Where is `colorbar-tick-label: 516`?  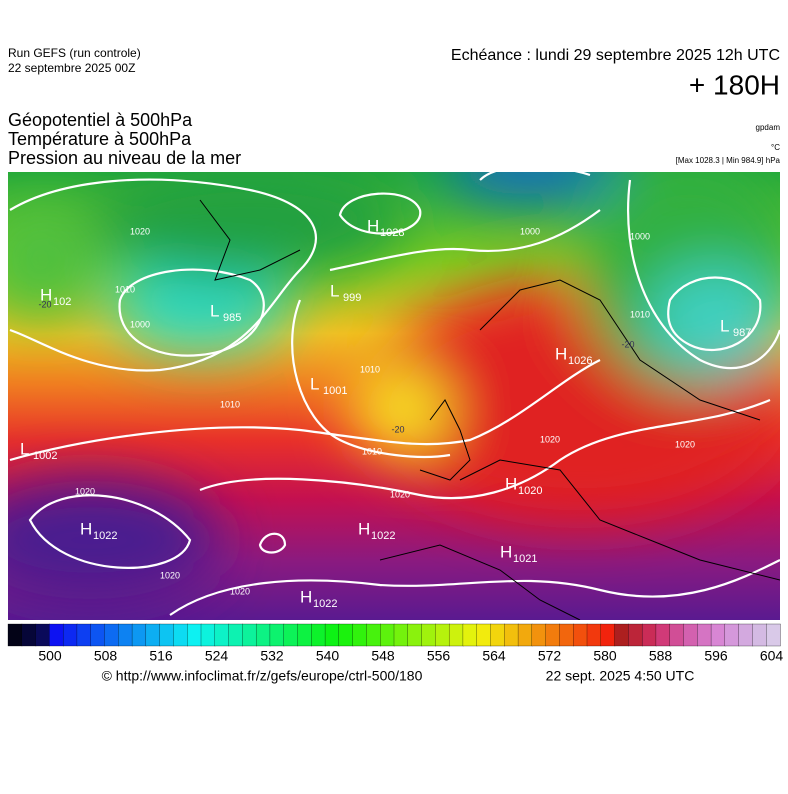 colorbar-tick-label: 516 is located at coordinates (161, 656).